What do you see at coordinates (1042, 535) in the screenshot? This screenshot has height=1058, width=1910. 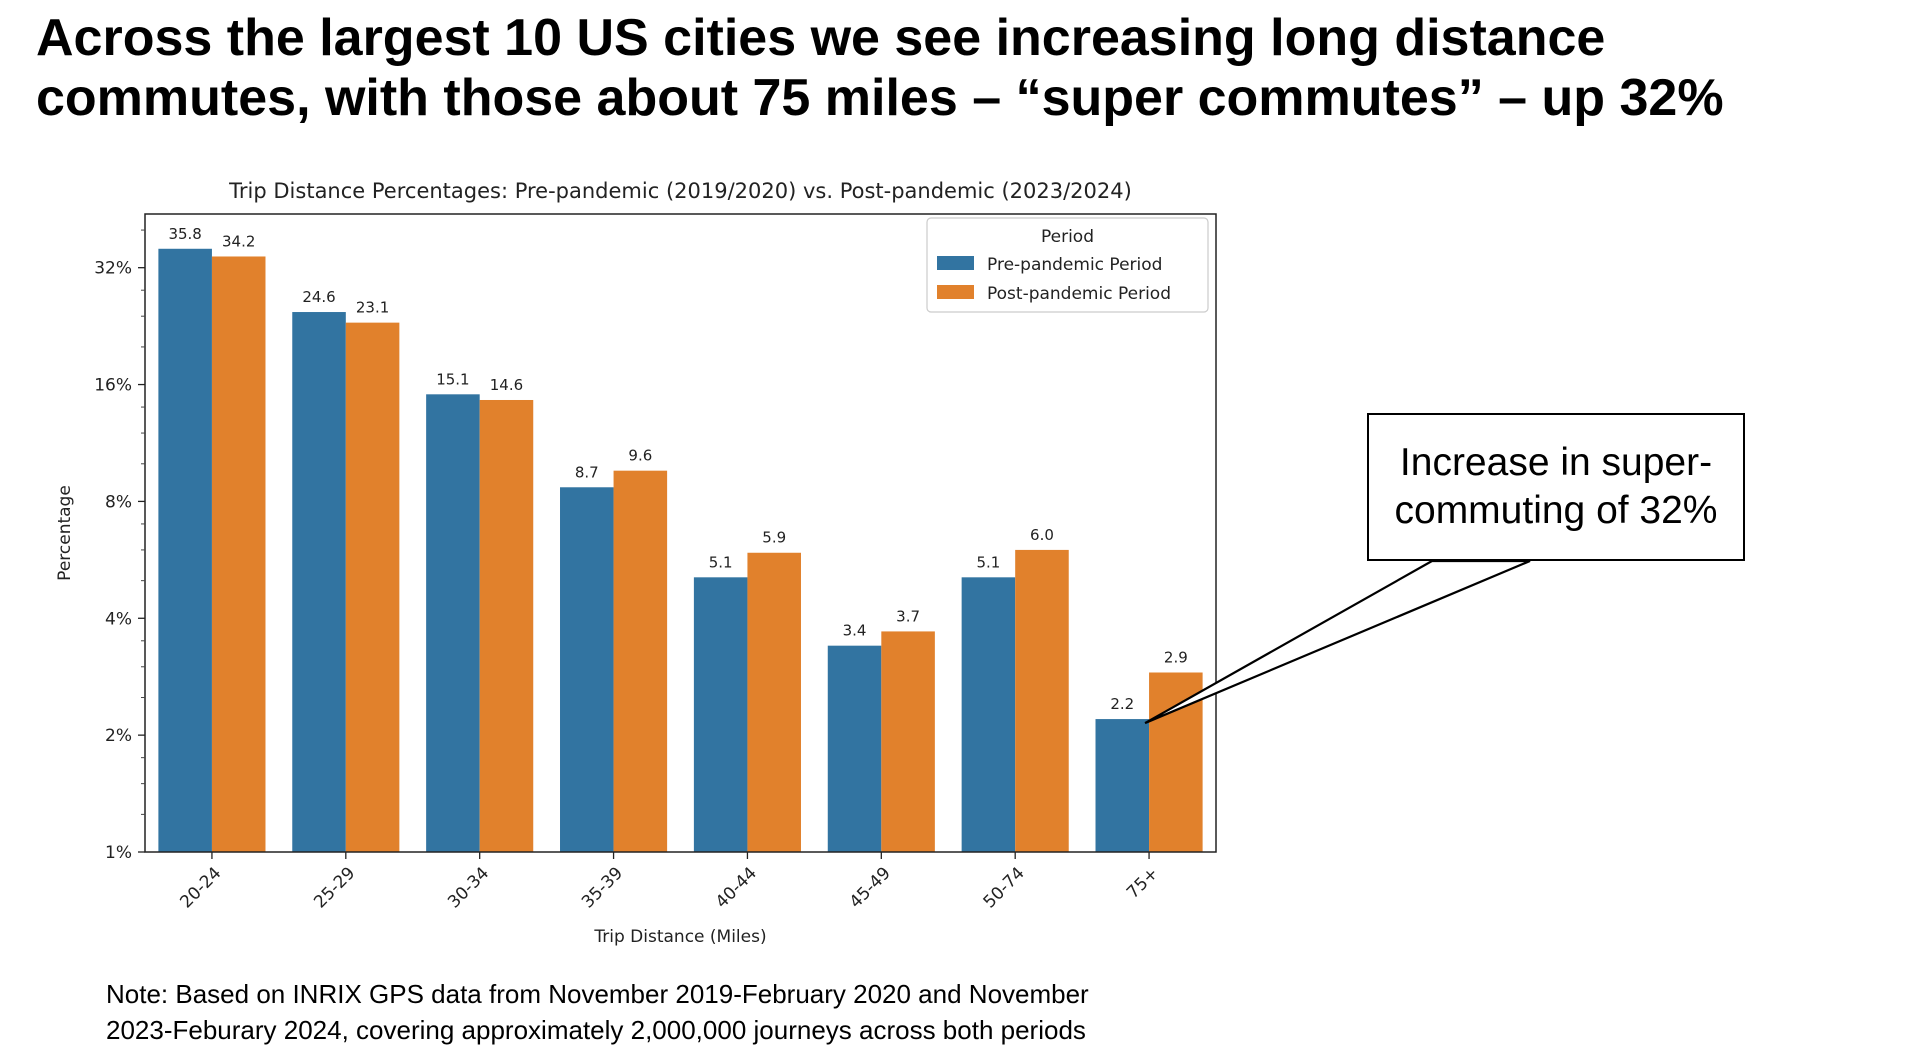 I see `bar-label-post-50-74: 6.0` at bounding box center [1042, 535].